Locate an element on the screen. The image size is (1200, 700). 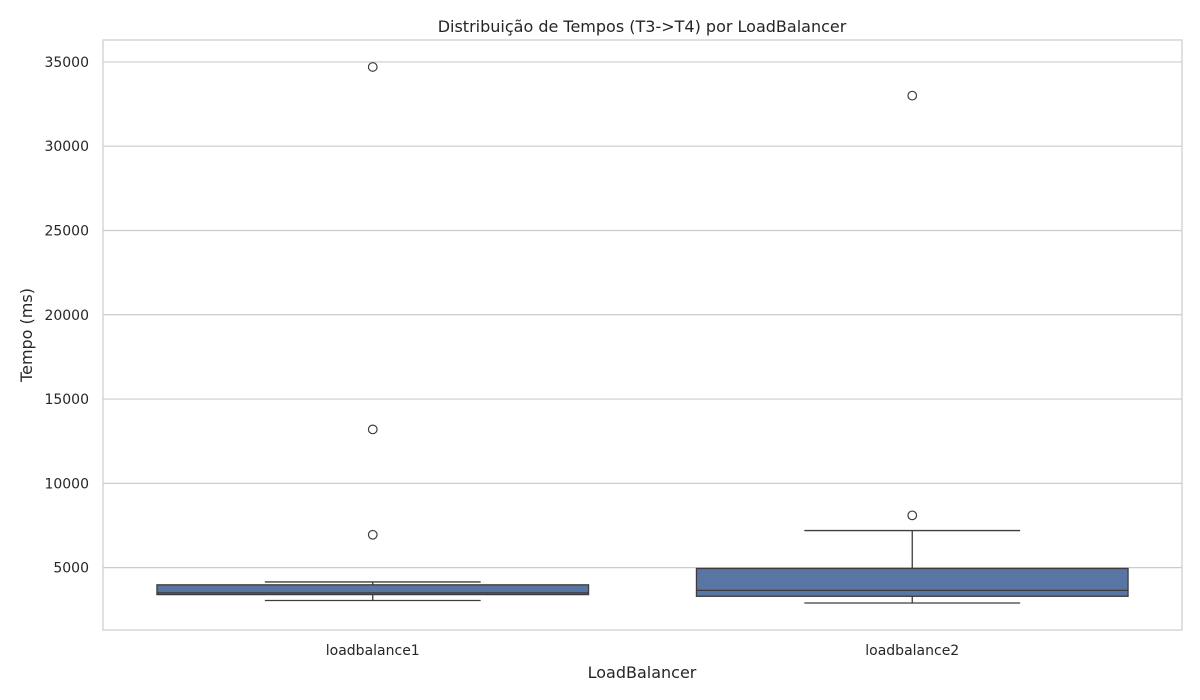
y-tick-label: 10000 is located at coordinates (66, 484).